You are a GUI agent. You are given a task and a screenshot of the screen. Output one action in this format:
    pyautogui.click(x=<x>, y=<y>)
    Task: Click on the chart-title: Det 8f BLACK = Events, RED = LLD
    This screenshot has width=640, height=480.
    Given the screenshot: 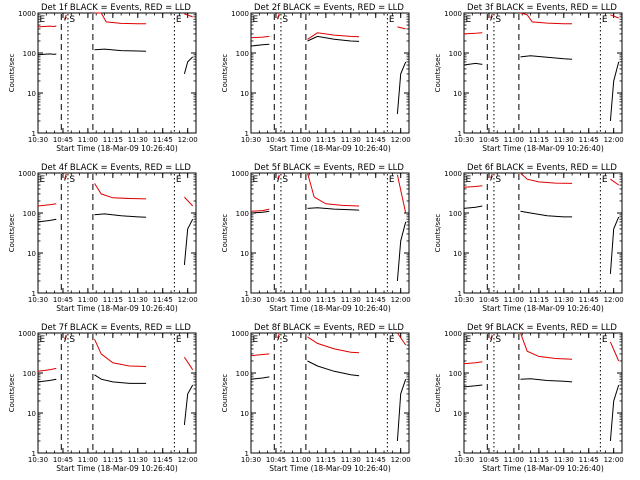 What is the action you would take?
    pyautogui.click(x=329, y=328)
    